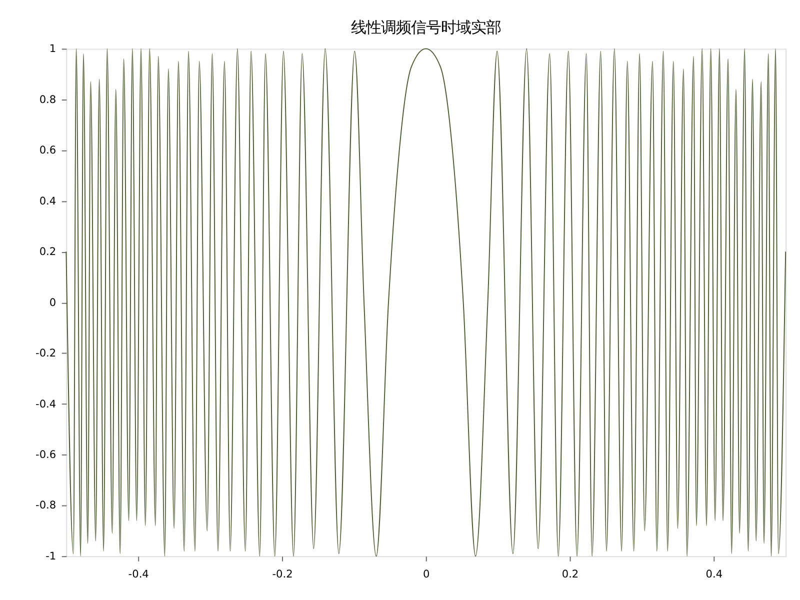 The image size is (800, 600). I want to click on y-tick-label: 0.8, so click(47, 100).